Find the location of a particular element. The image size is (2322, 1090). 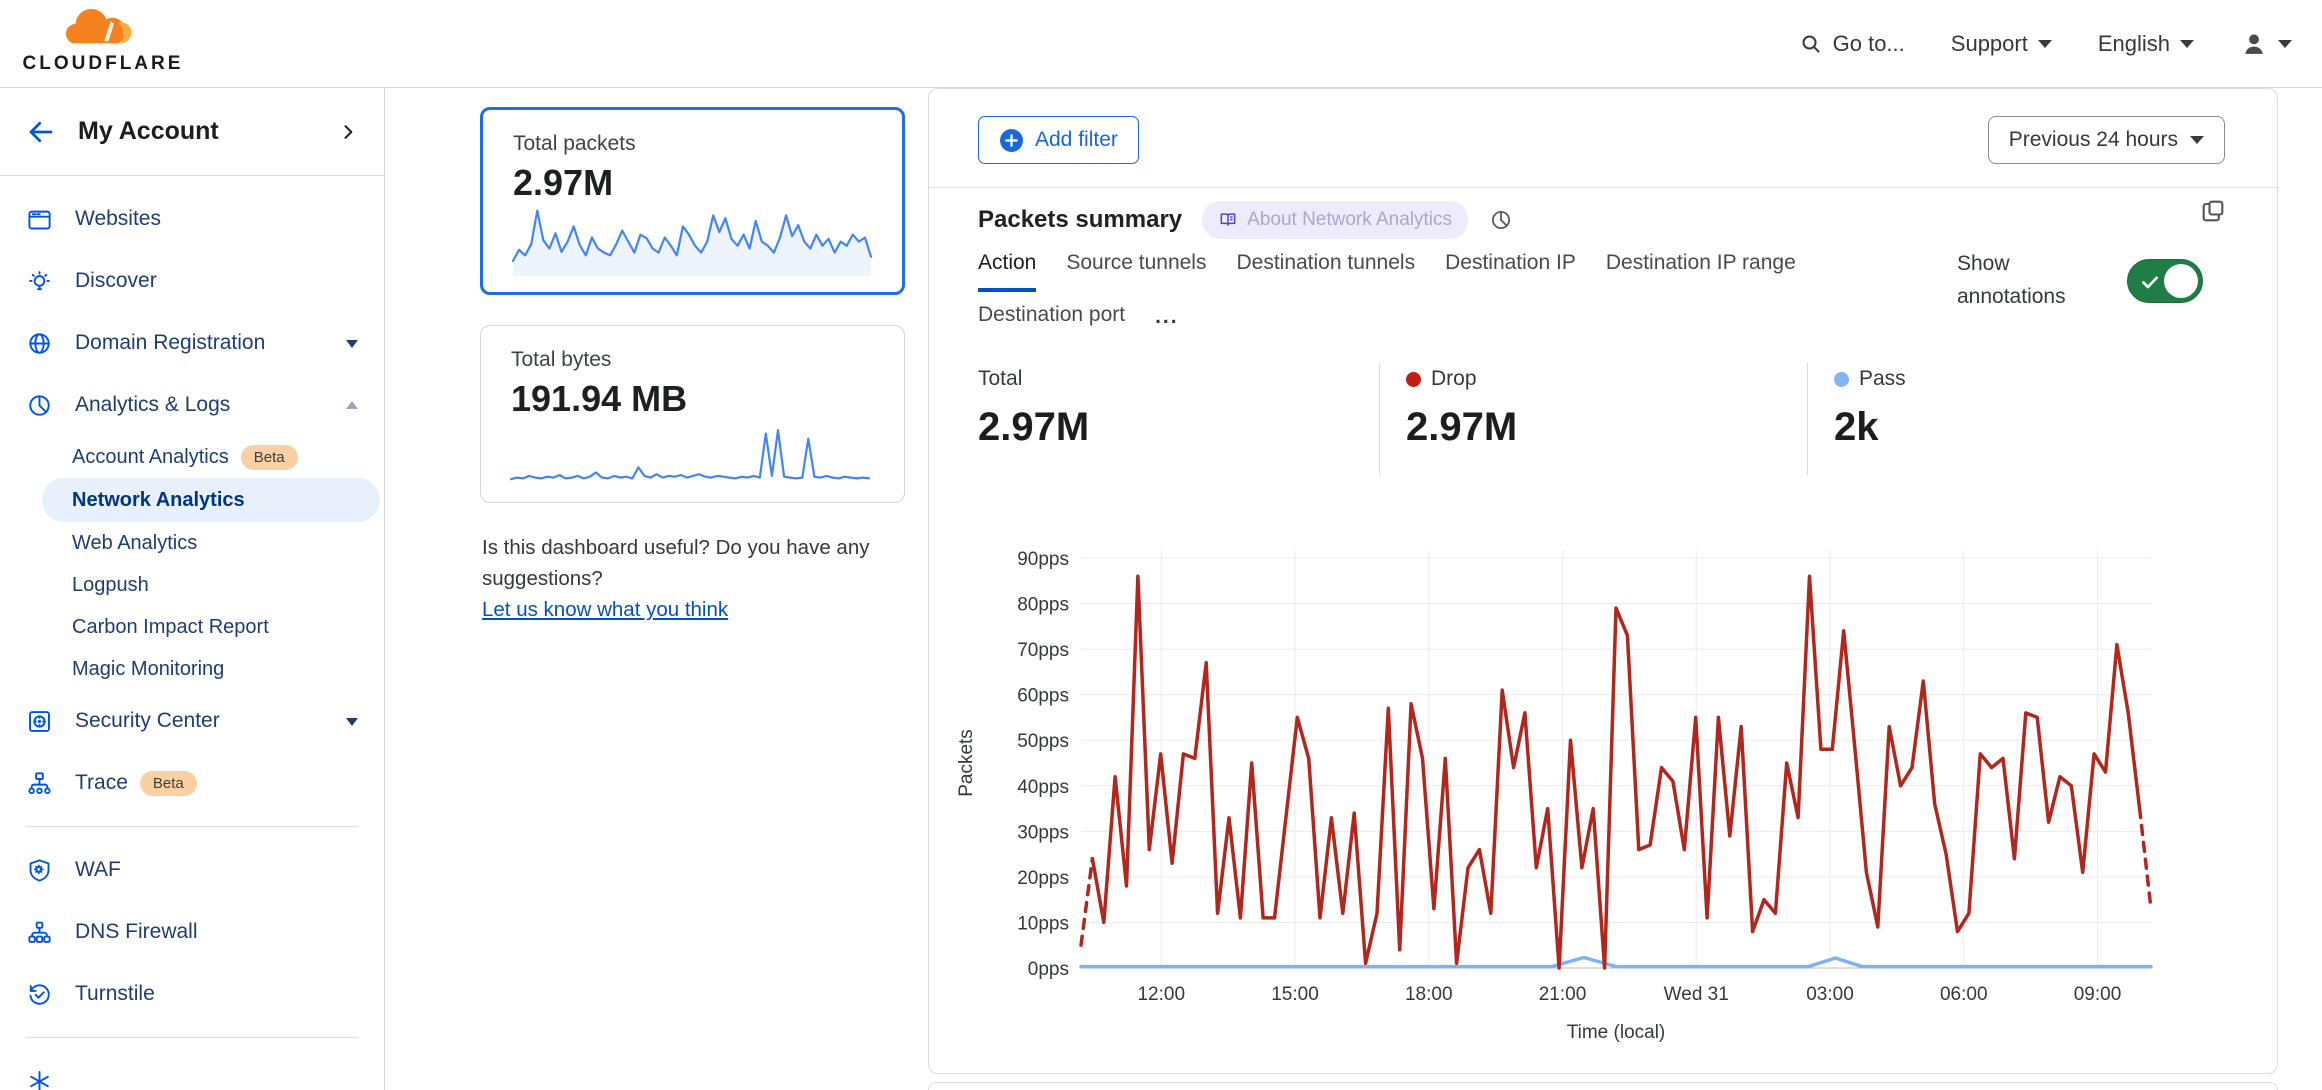

sidebar-item-label: DNS Firewall is located at coordinates (136, 931).